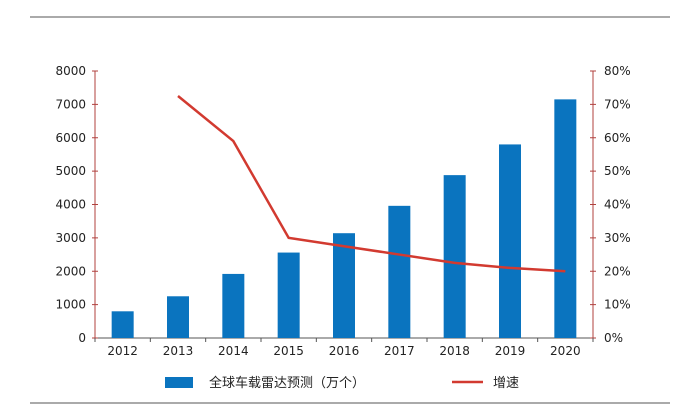  I want to click on y-left-tick-label: 5000, so click(70, 171).